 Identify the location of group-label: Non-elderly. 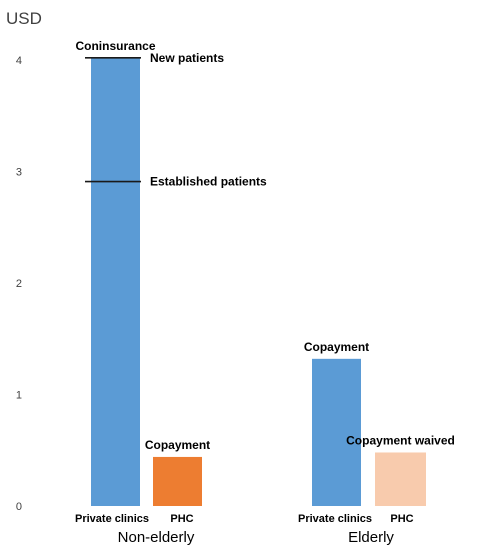
(156, 537).